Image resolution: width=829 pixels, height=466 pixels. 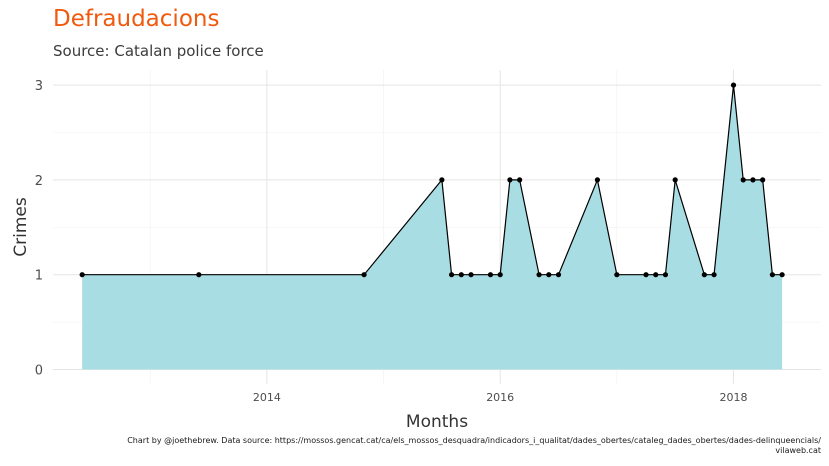 I want to click on y-axis-label: Crimes, so click(x=21, y=227).